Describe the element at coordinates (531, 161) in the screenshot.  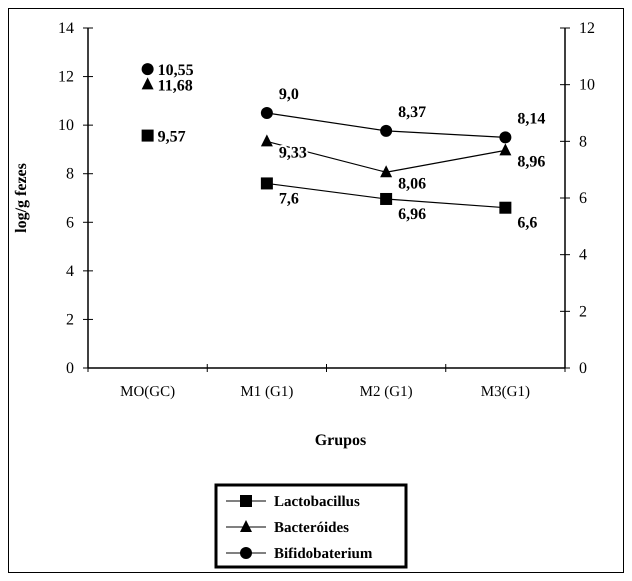
I see `data-label: 8,96` at that location.